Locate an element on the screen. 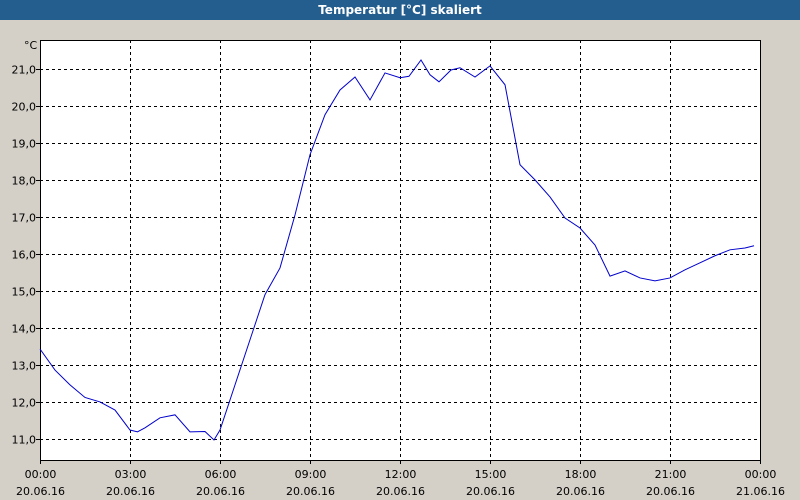 This screenshot has width=800, height=500. x-tick-label: 06:00 is located at coordinates (221, 474).